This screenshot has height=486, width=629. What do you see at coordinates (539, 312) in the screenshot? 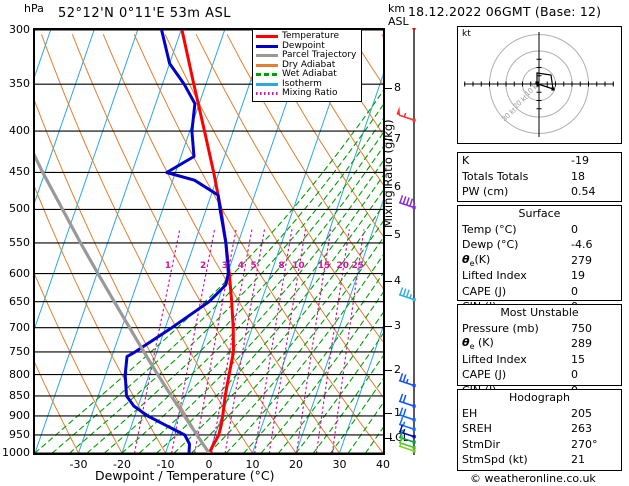
I see `table-heading: Most Unstable` at bounding box center [539, 312].